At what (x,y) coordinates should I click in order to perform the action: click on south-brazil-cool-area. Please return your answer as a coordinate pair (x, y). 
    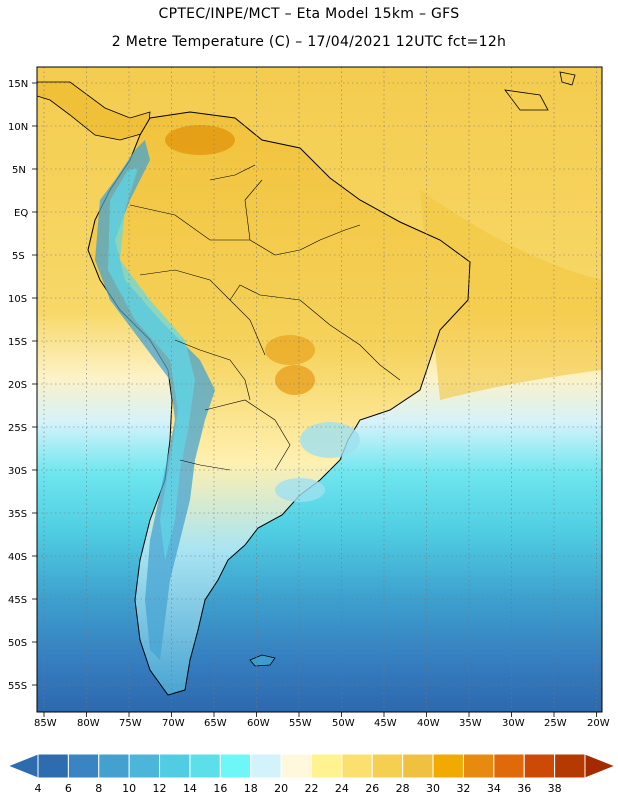
    Looking at the image, I should click on (330, 440).